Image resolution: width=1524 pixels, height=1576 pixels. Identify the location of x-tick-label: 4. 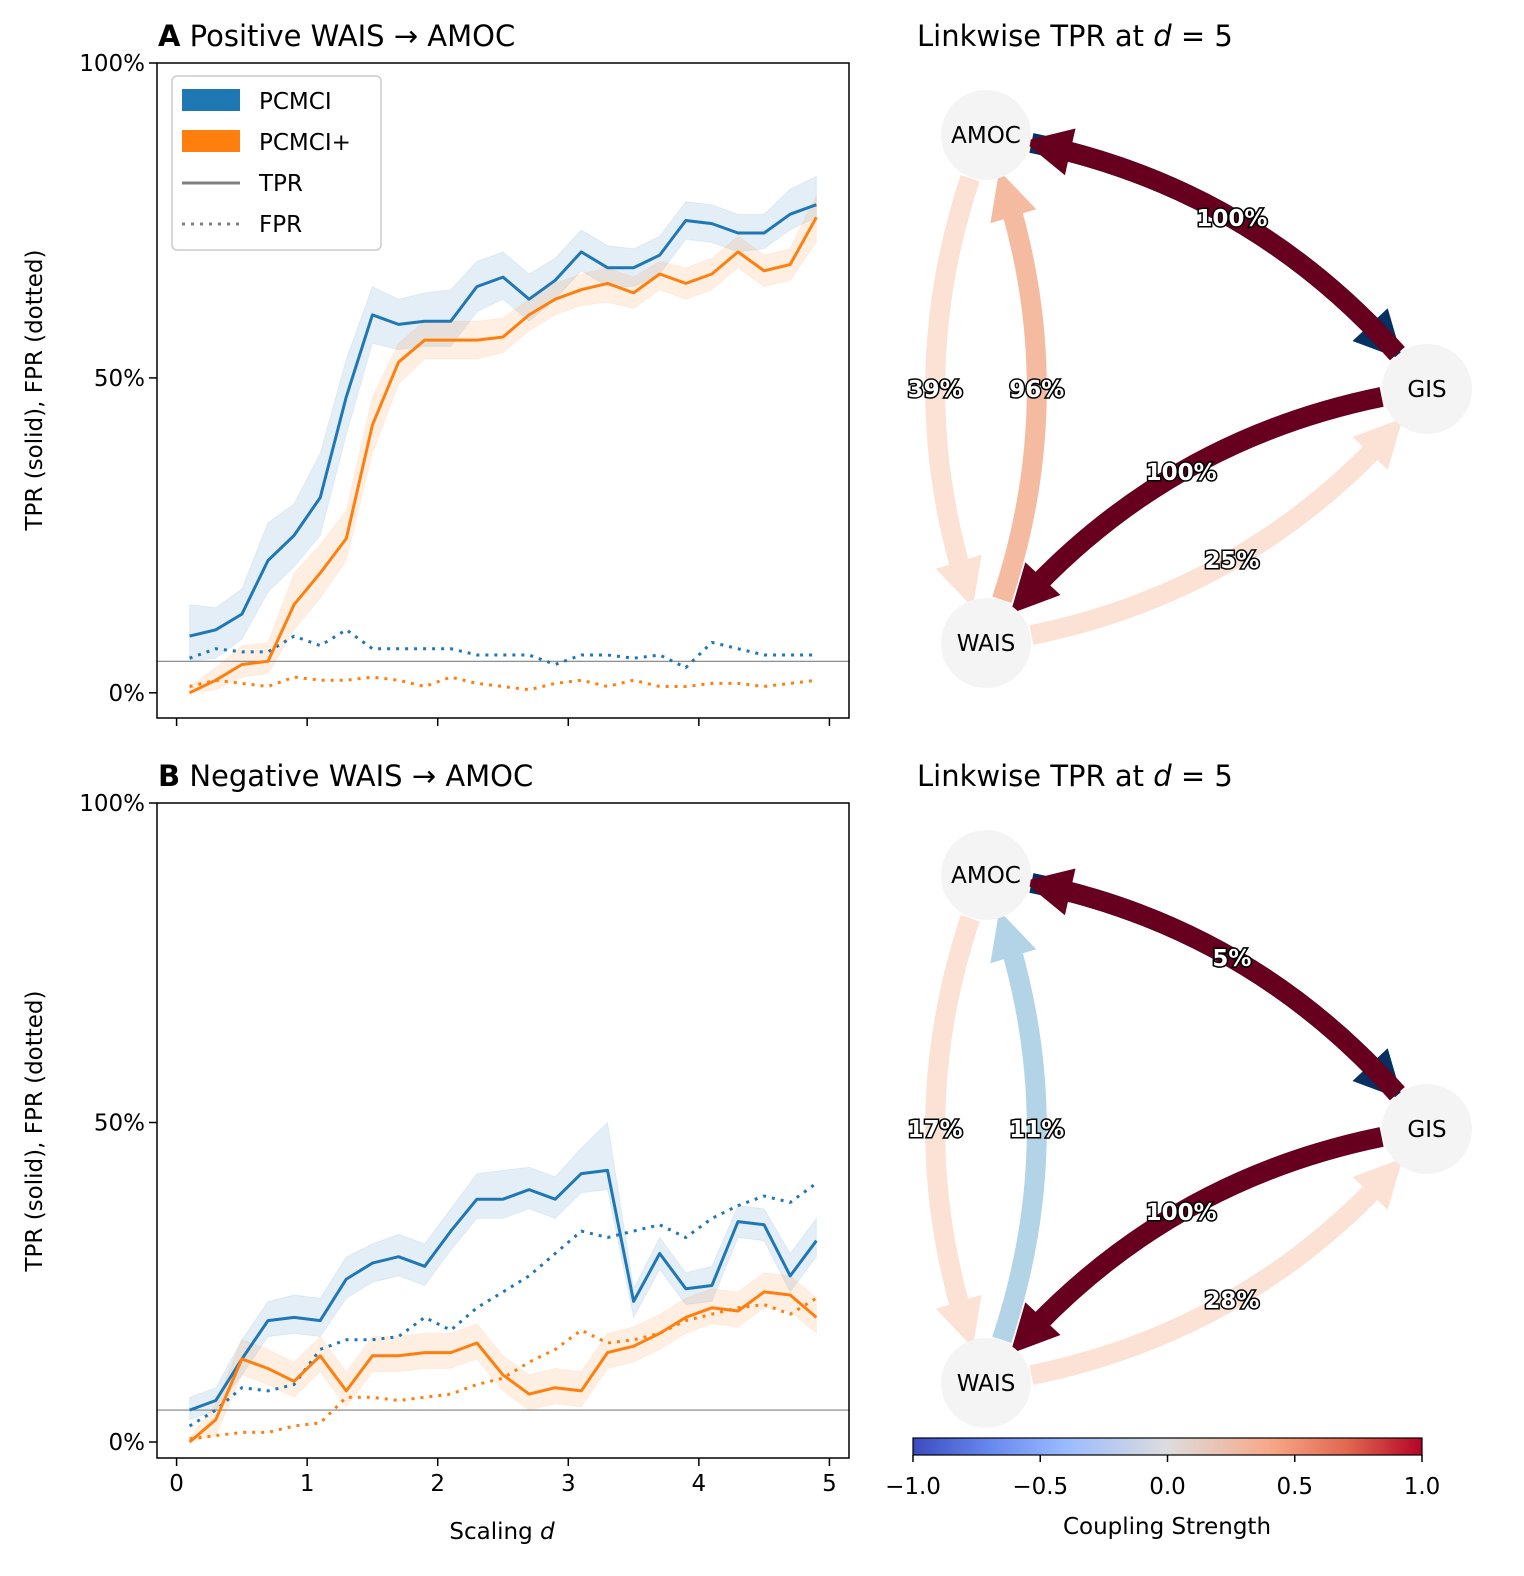
(699, 1484).